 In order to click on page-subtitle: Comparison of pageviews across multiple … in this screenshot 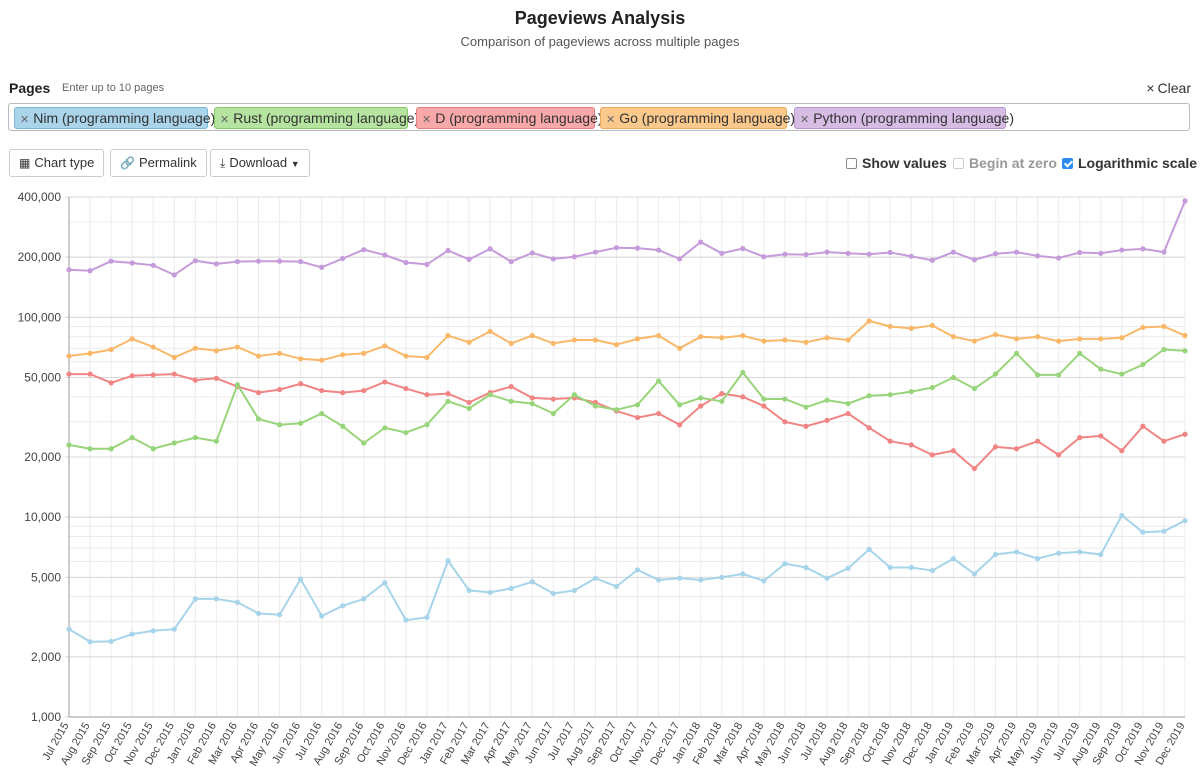, I will do `click(600, 41)`.